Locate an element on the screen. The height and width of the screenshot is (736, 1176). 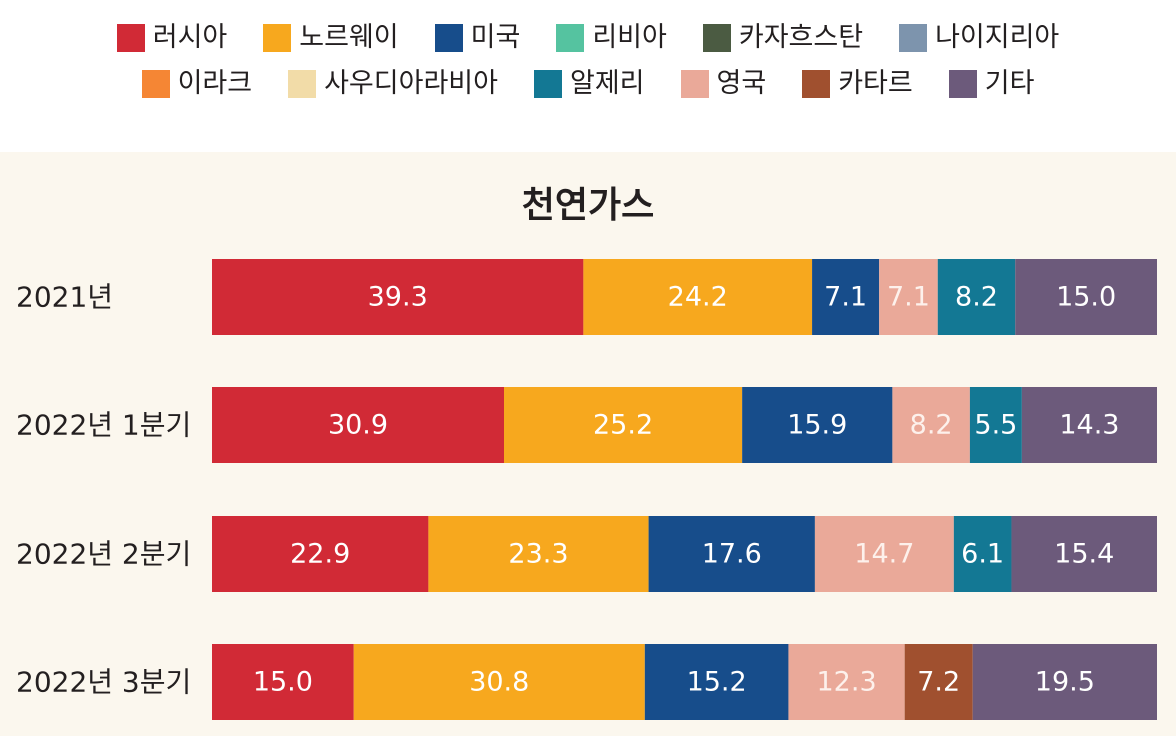
legend-label: 러시아 is located at coordinates (190, 37).